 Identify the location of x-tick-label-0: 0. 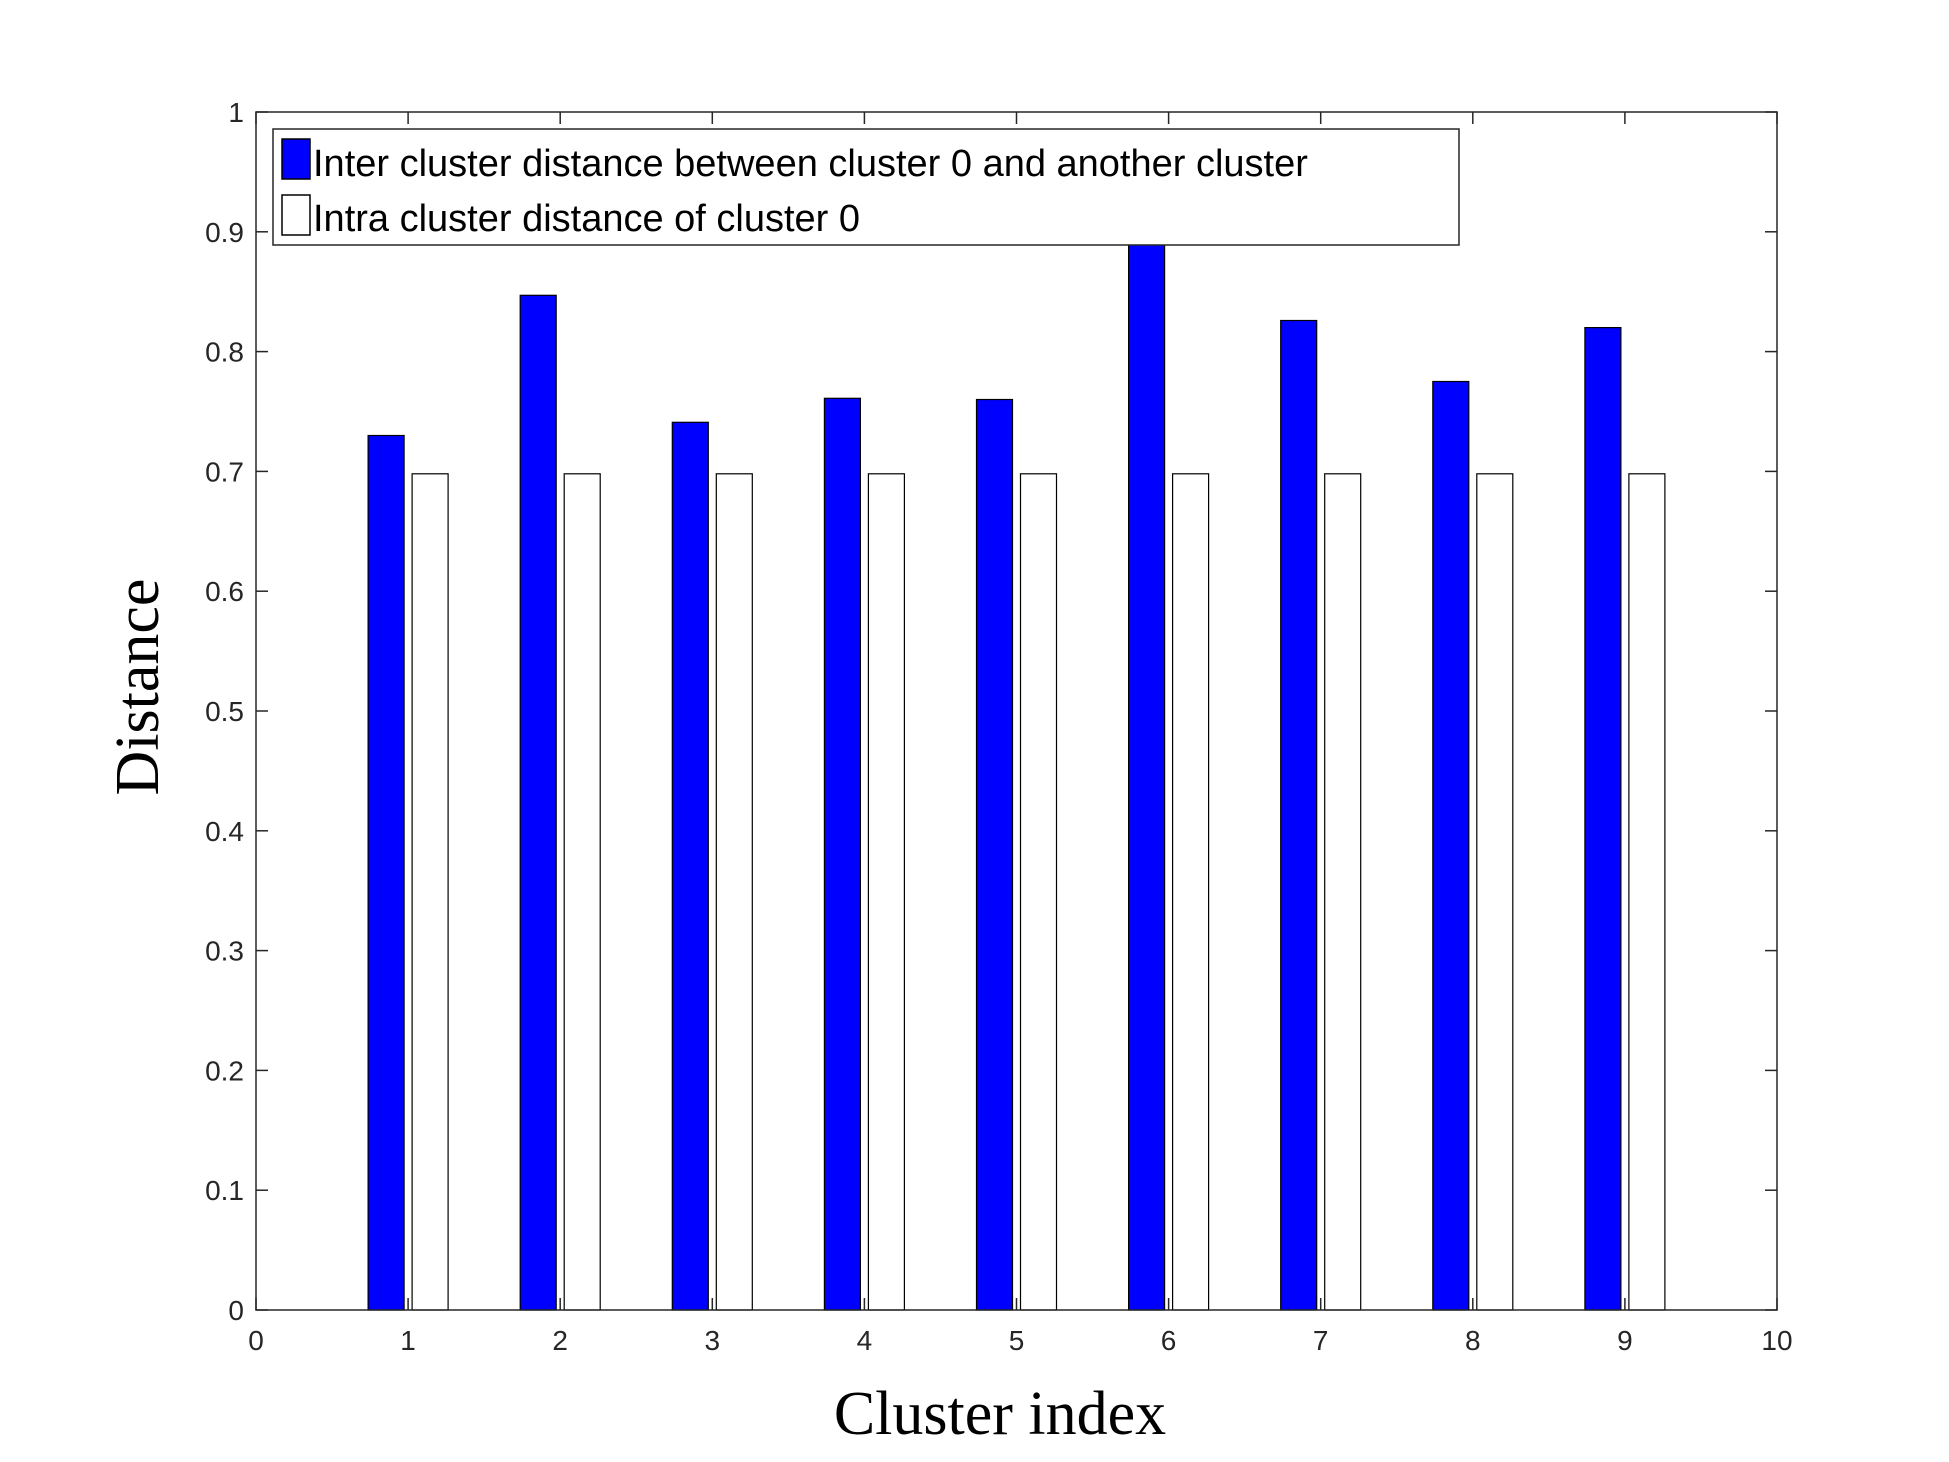
(256, 1340).